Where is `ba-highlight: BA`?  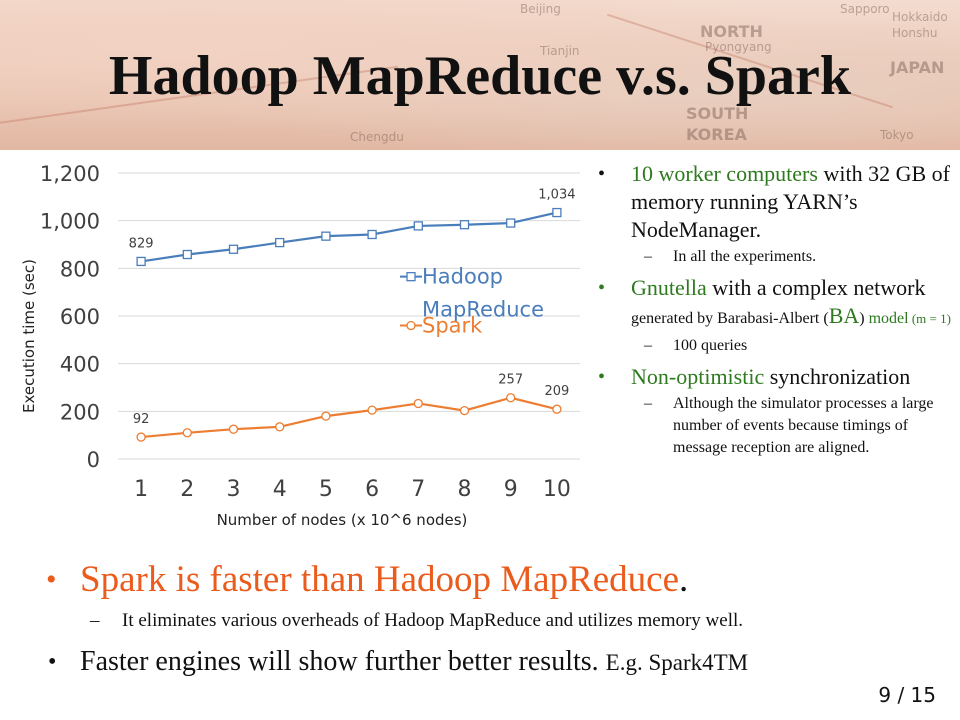 ba-highlight: BA is located at coordinates (844, 315).